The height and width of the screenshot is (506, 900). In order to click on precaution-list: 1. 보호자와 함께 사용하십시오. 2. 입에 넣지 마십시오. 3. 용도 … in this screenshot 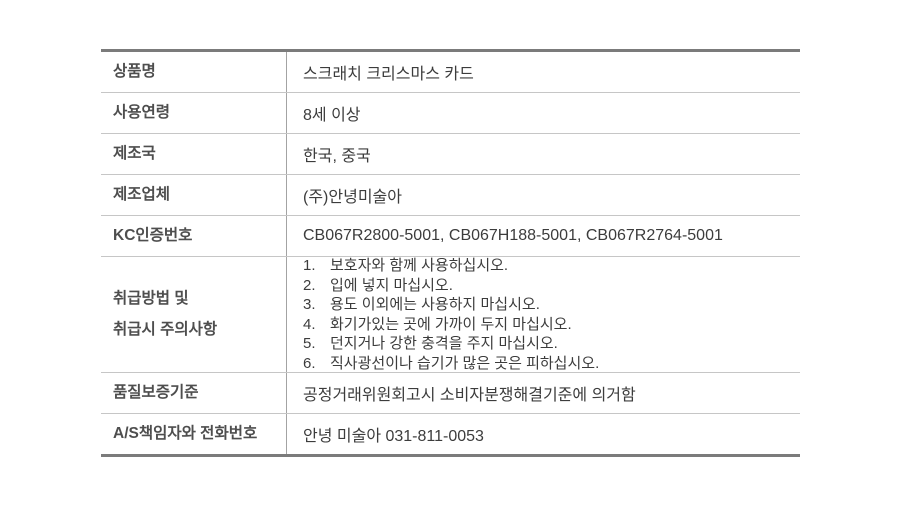, I will do `click(451, 314)`.